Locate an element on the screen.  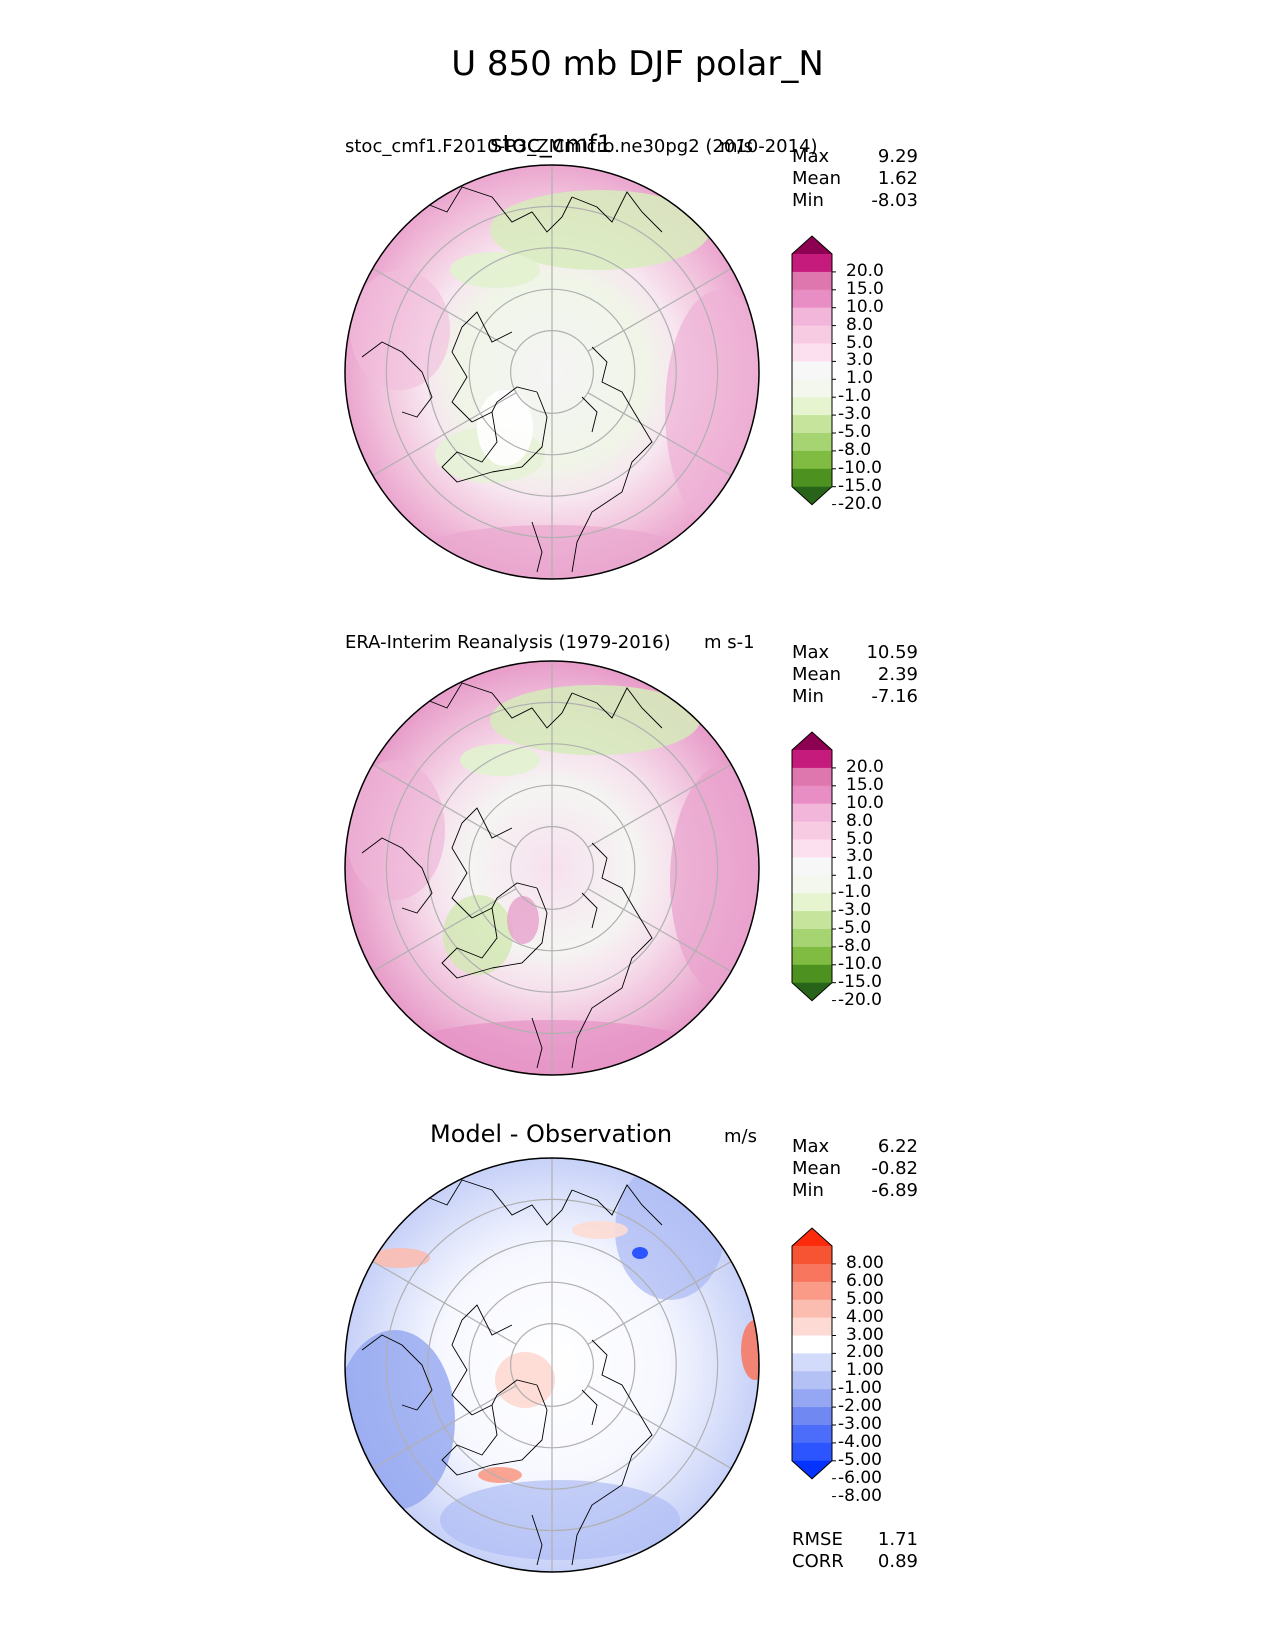
panel2-subtitle-left: ERA-Interim Reanalysis (1979-2016) is located at coordinates (508, 642).